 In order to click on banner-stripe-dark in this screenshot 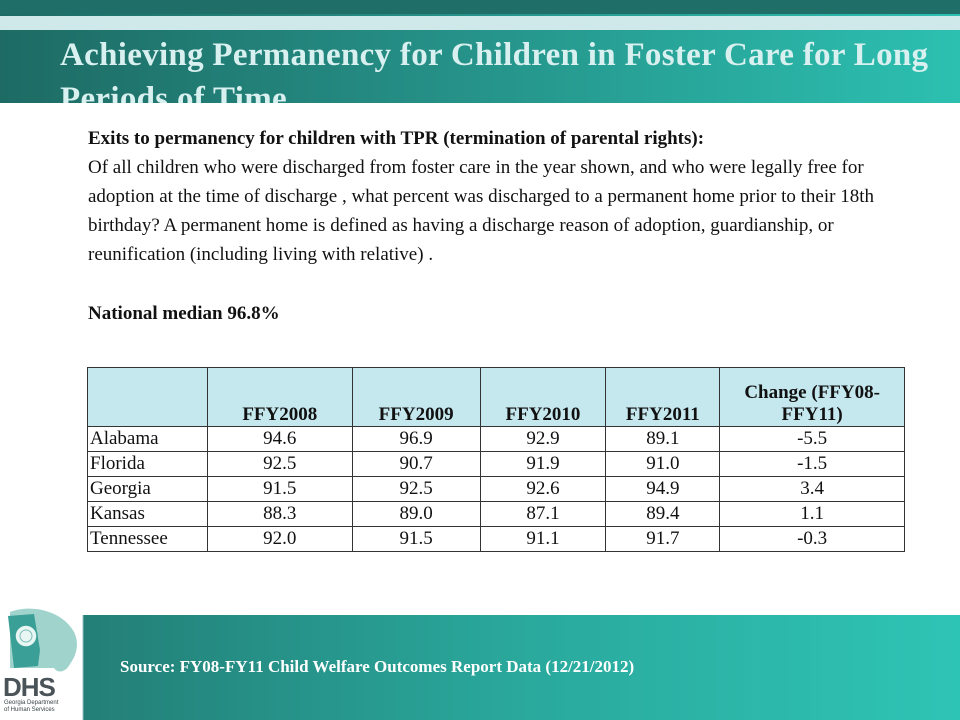, I will do `click(480, 7)`.